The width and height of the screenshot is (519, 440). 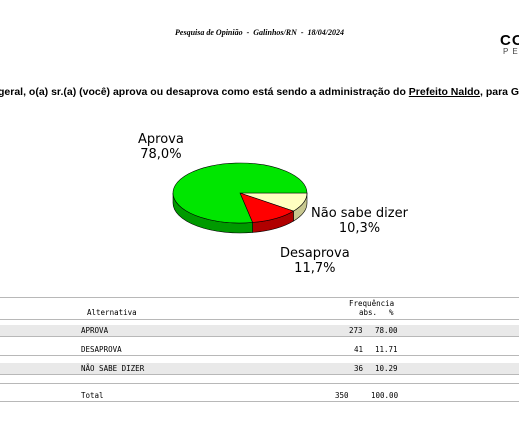 What do you see at coordinates (161, 154) in the screenshot?
I see `pie-label-aprova-value: 78,0%` at bounding box center [161, 154].